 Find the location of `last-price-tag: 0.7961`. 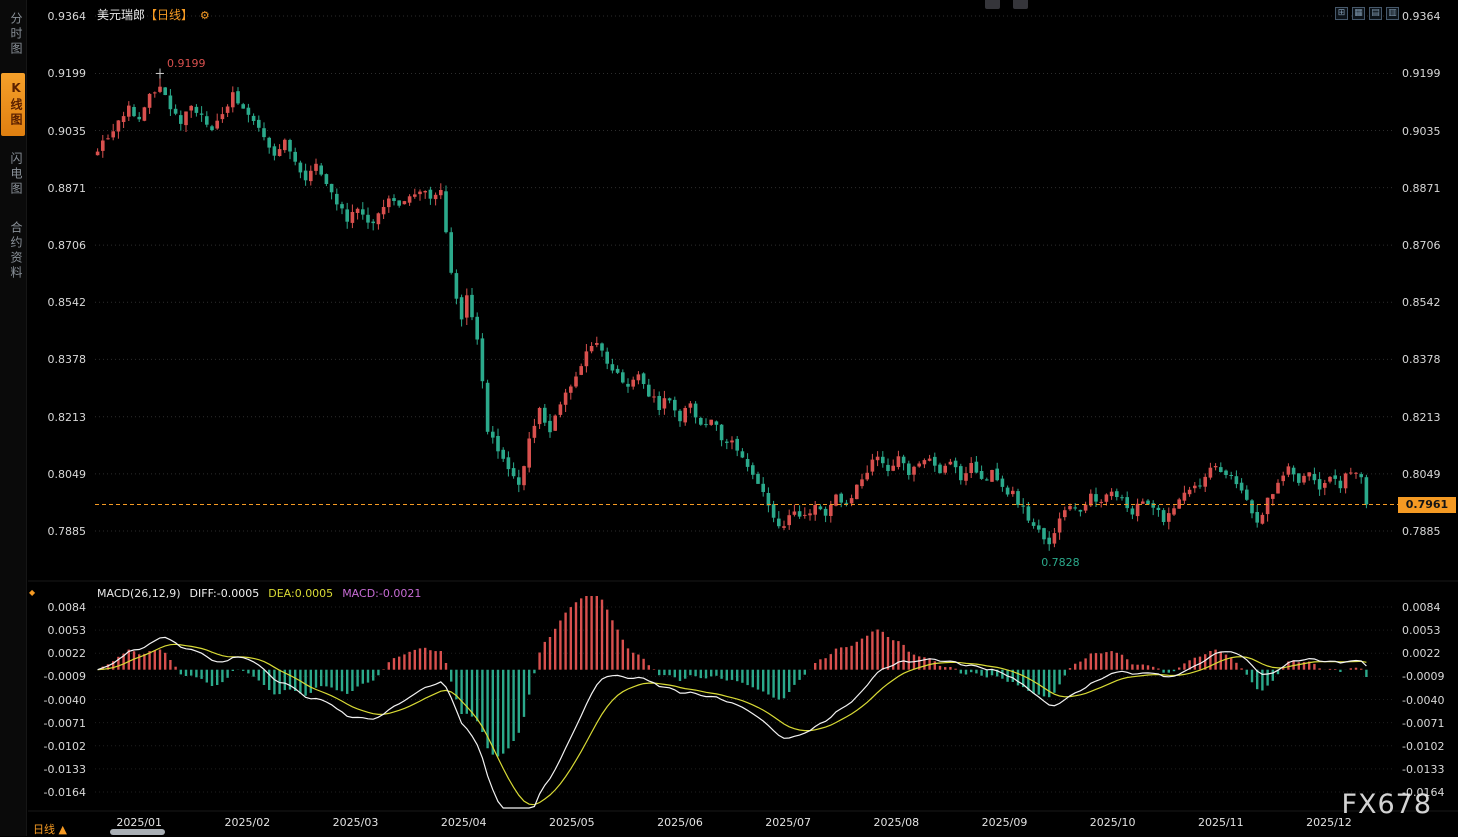

last-price-tag: 0.7961 is located at coordinates (1427, 504).